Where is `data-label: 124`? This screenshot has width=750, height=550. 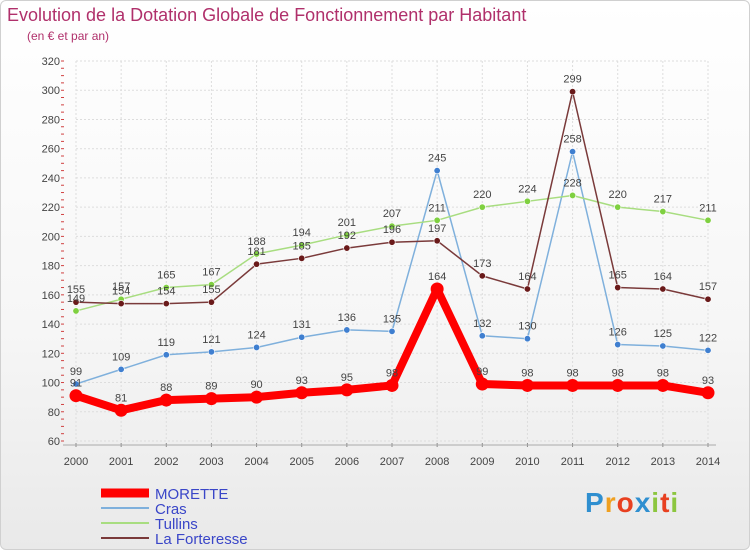
data-label: 124 is located at coordinates (256, 335).